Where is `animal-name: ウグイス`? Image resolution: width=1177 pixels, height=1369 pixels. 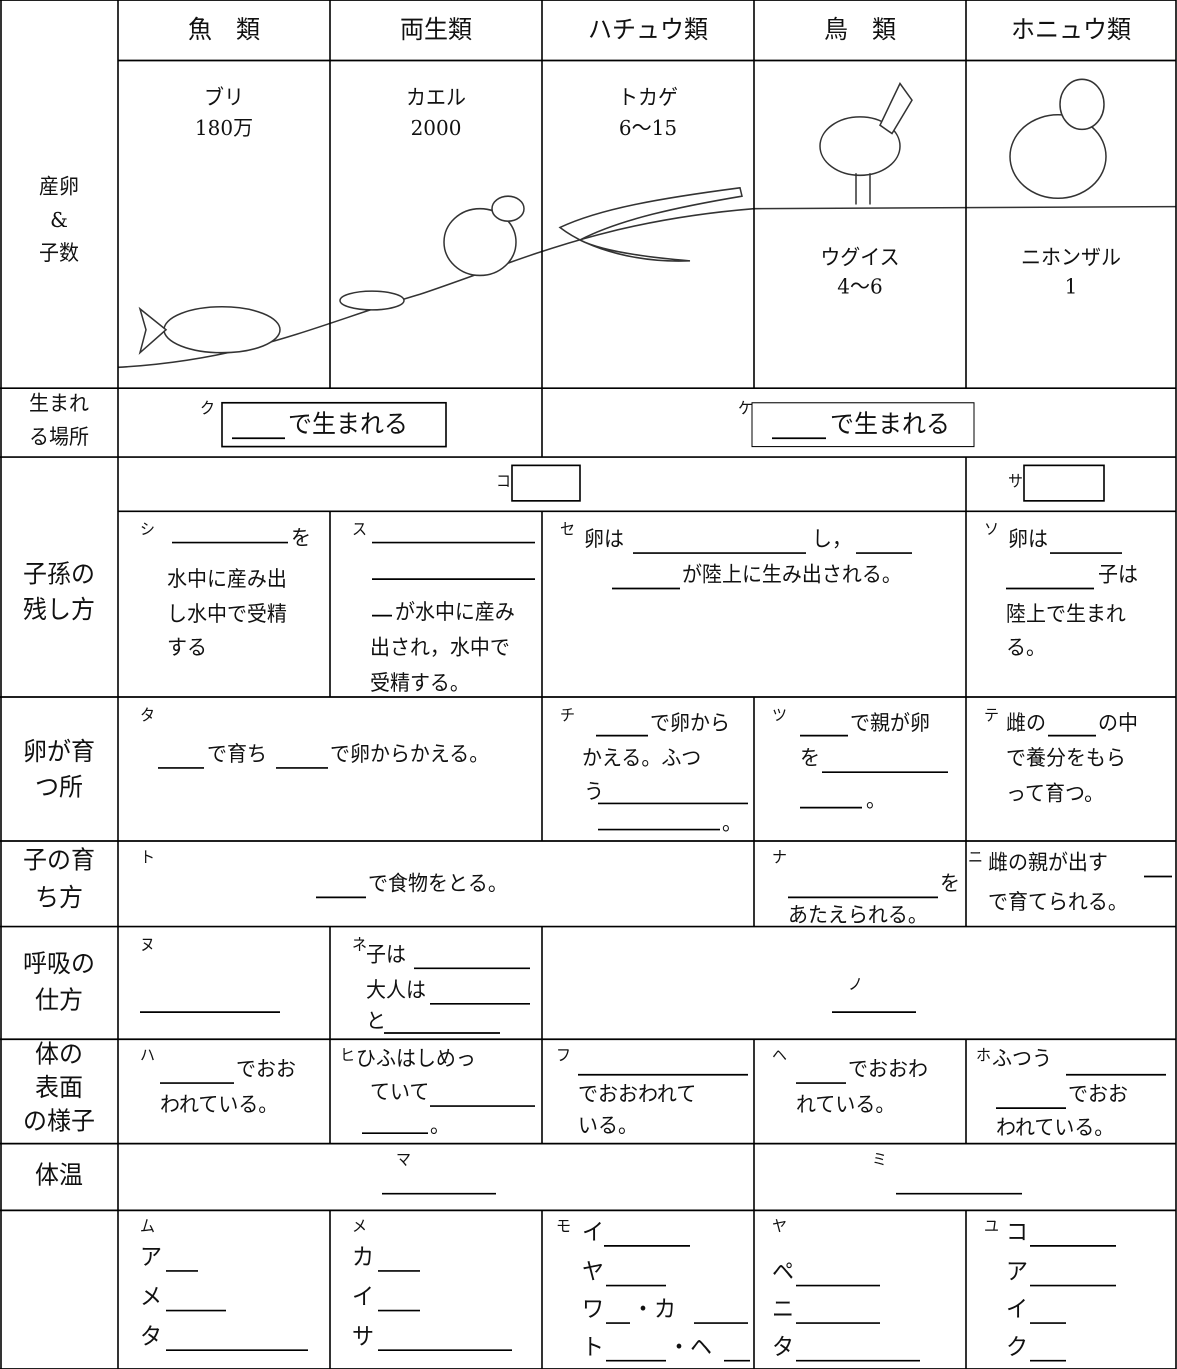
animal-name: ウグイス is located at coordinates (859, 257).